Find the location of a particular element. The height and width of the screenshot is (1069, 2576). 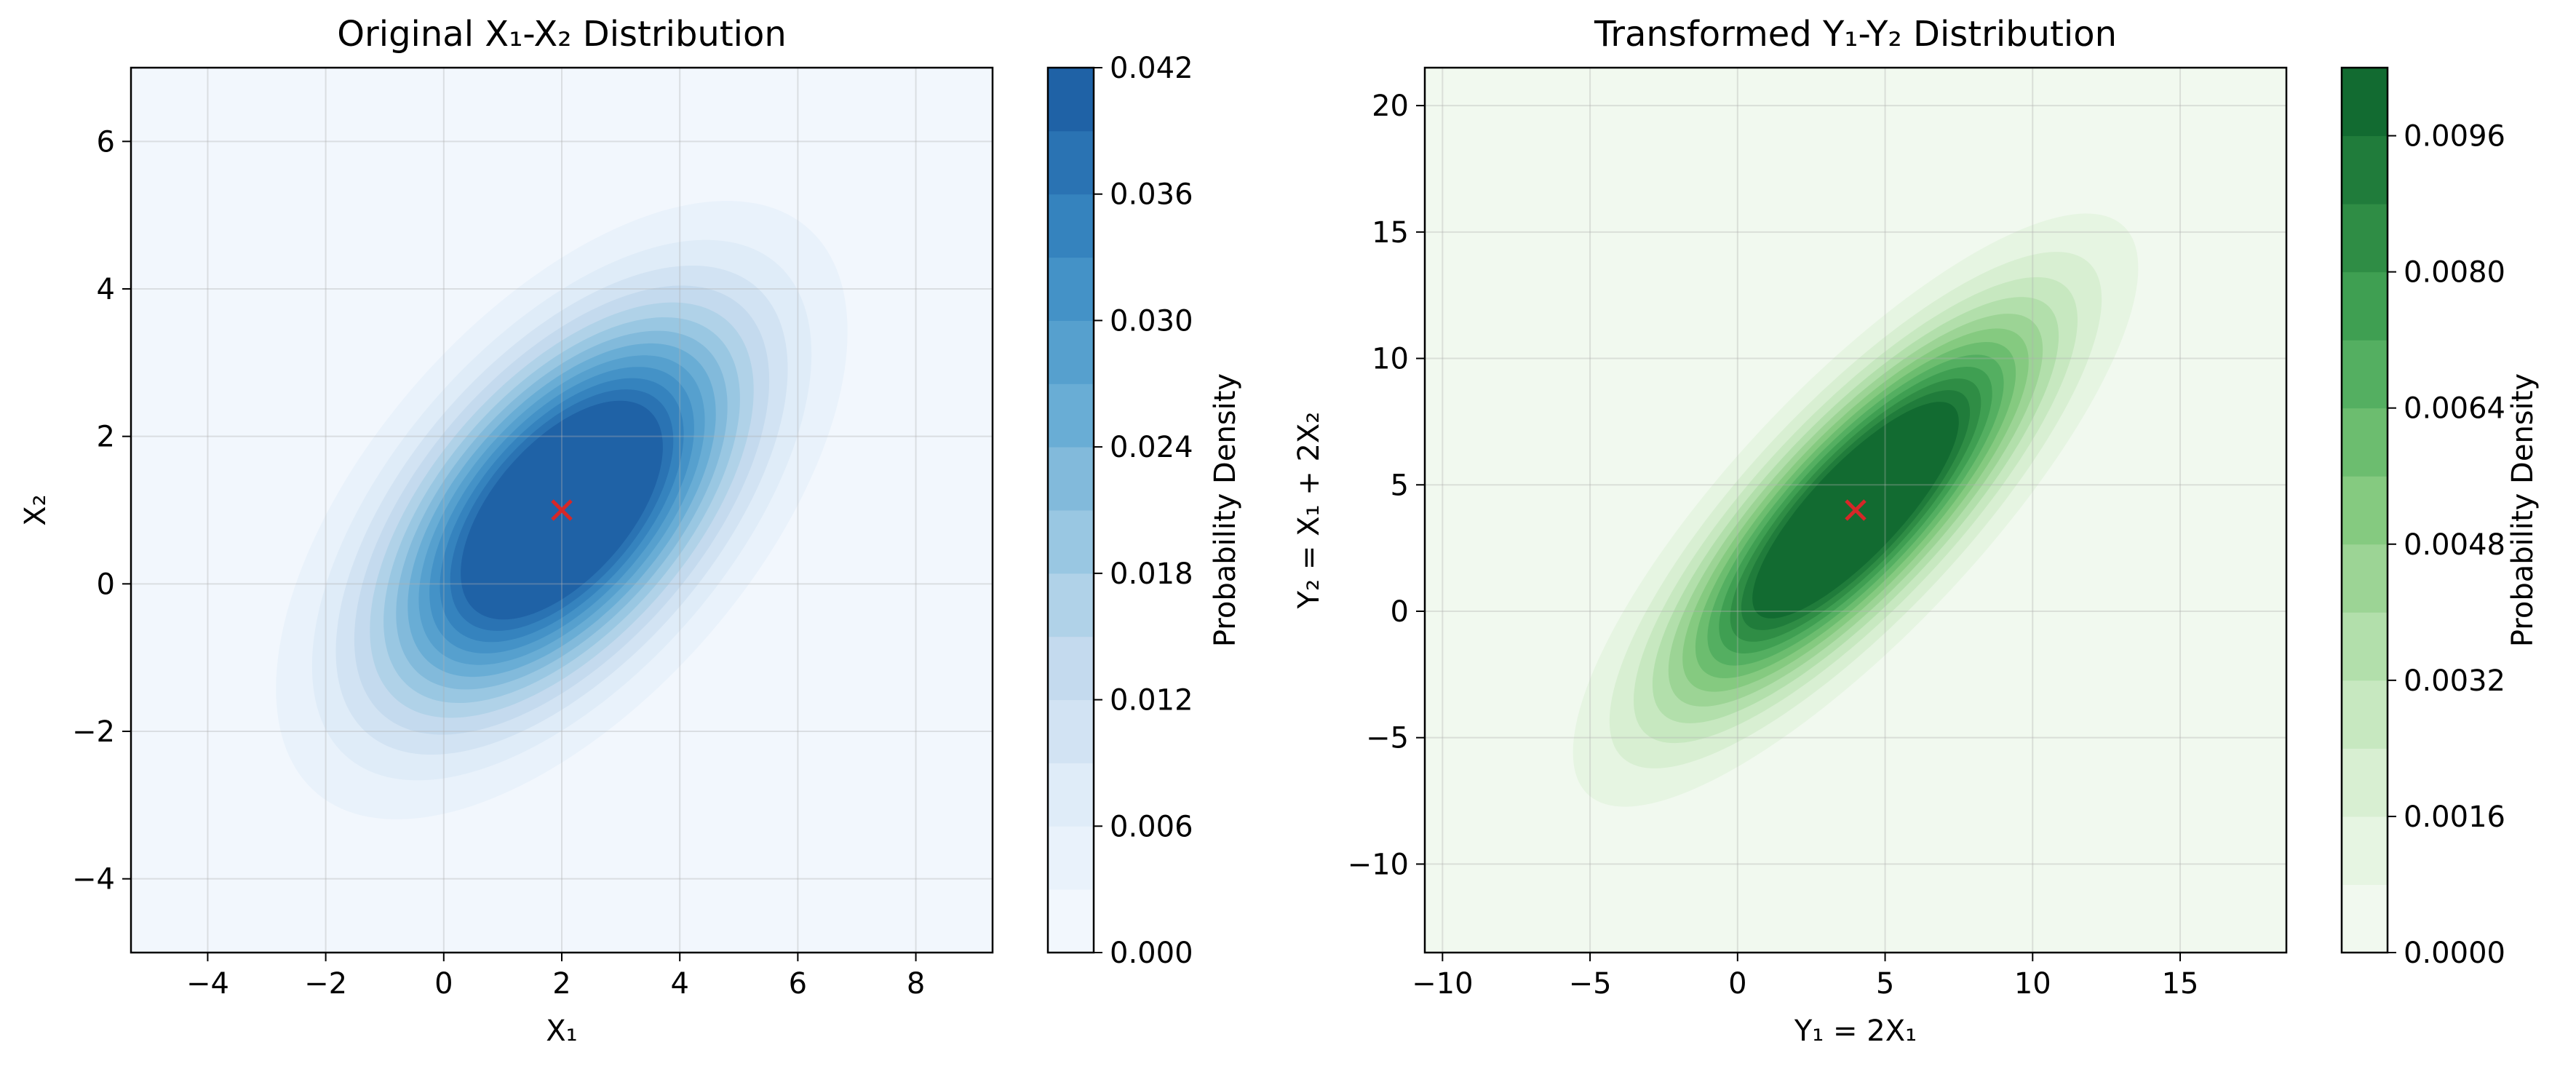

x-tick-label: −4 is located at coordinates (207, 984).